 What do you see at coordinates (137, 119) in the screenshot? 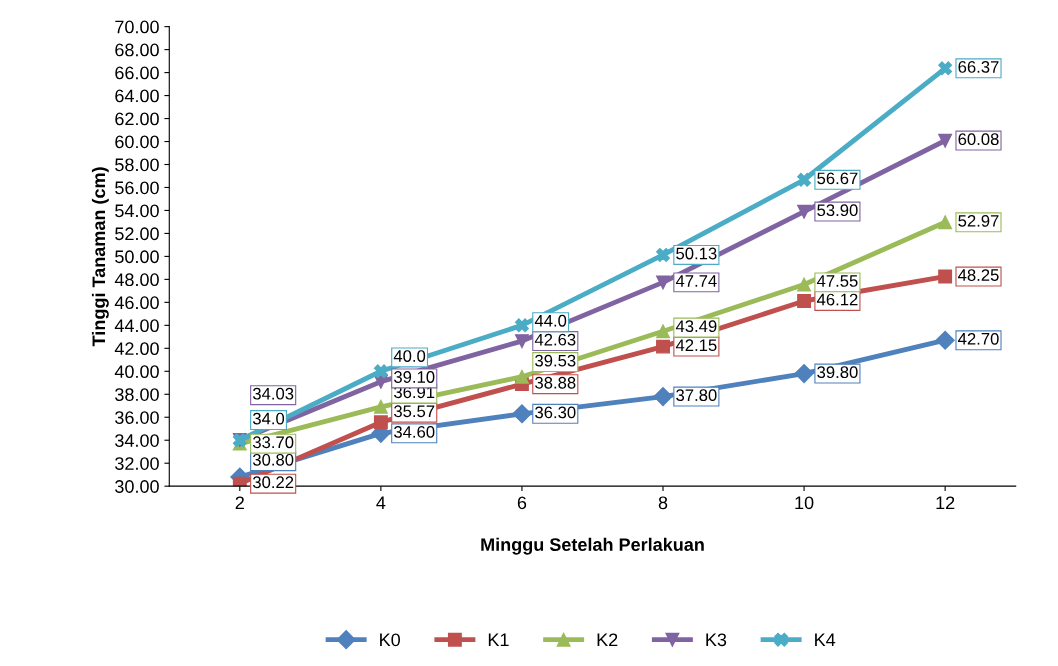
I see `y-tick-label: 62.00` at bounding box center [137, 119].